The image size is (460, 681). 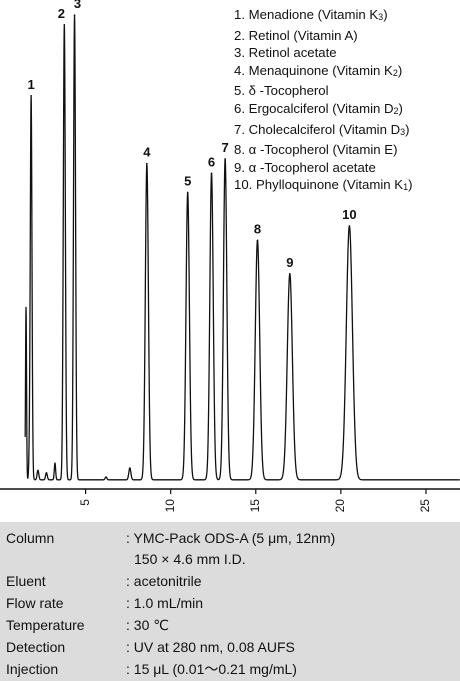 I want to click on legend-item: 7. Cholecalciferol (Vitamin D3), so click(x=322, y=129).